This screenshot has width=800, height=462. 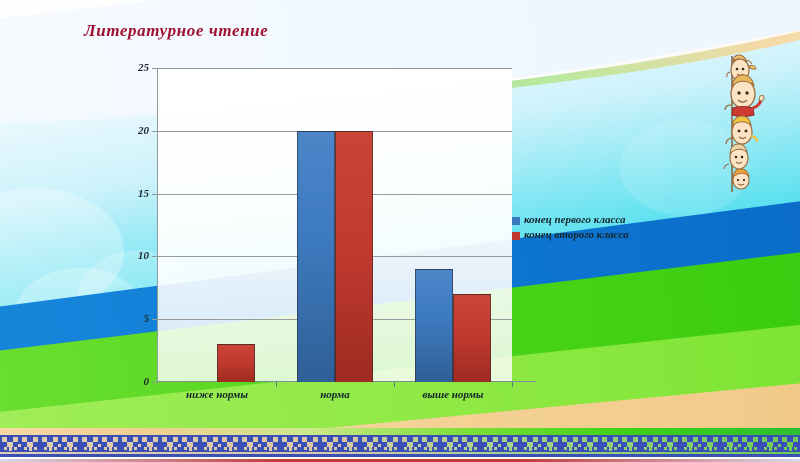 I want to click on ornament-pattern, so click(x=400, y=446).